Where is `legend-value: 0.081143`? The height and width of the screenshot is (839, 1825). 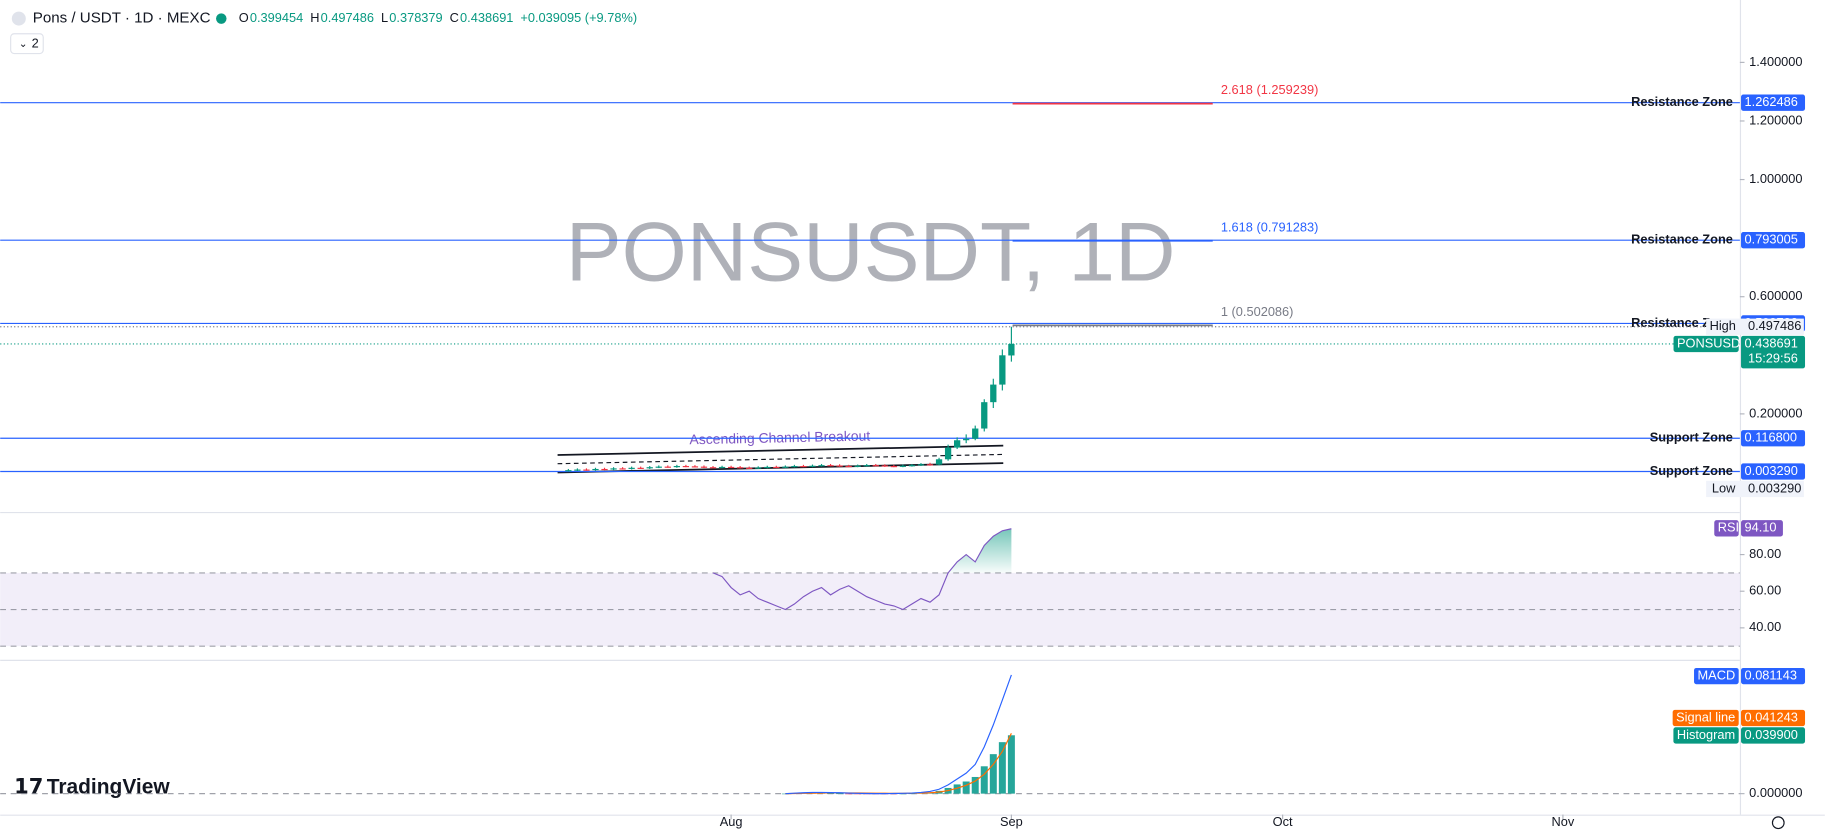
legend-value: 0.081143 is located at coordinates (1771, 674).